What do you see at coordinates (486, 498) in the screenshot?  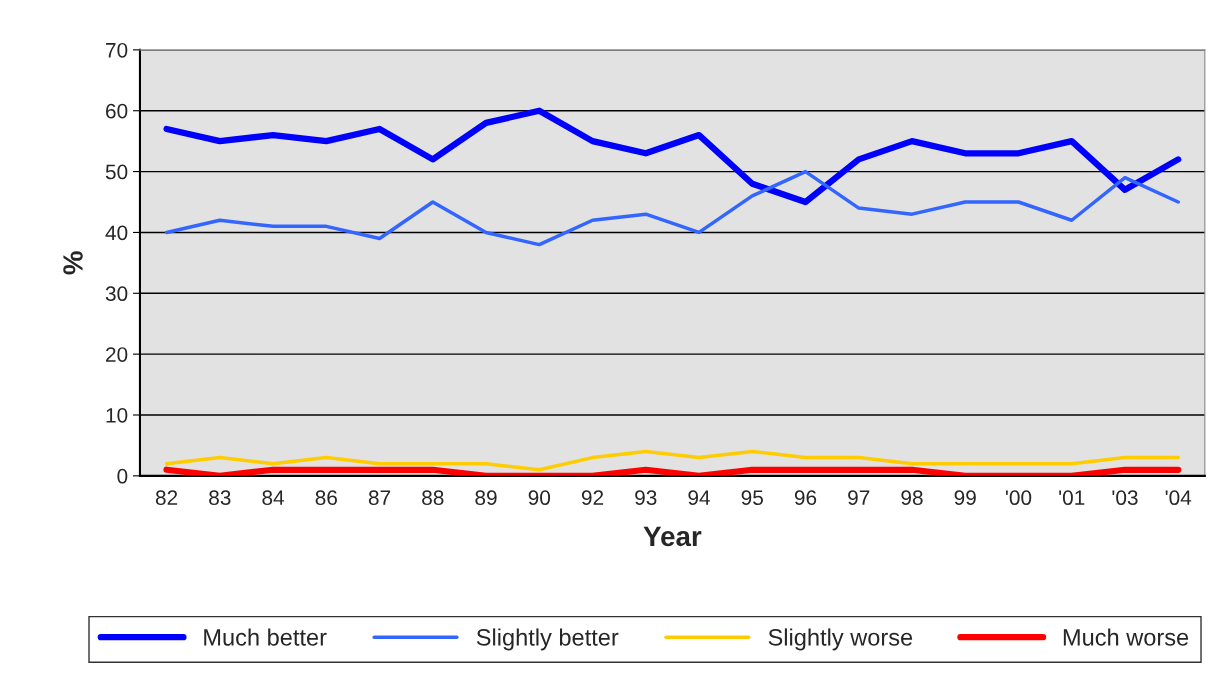 I see `x-tick-label: 89` at bounding box center [486, 498].